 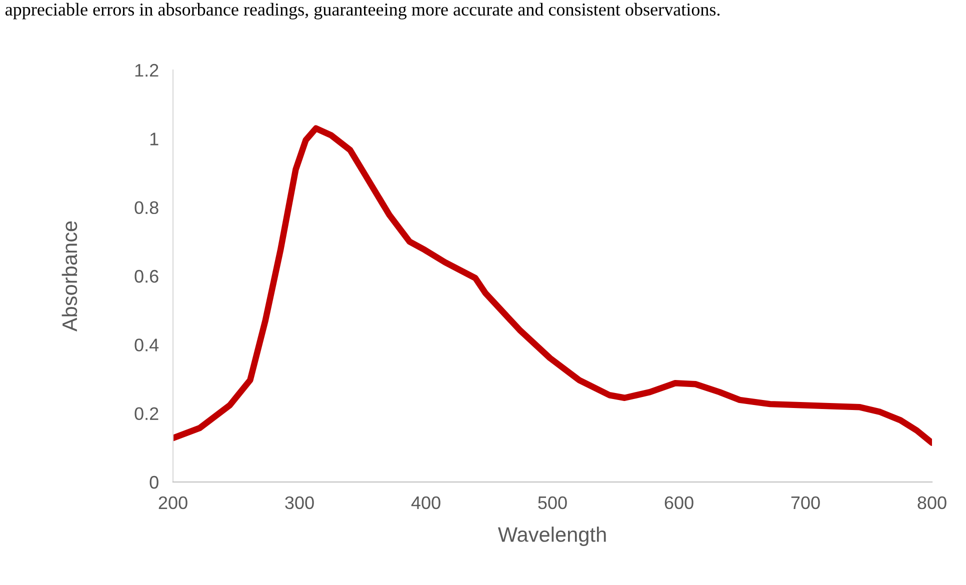 I want to click on x-tick-label: 300, so click(x=299, y=503).